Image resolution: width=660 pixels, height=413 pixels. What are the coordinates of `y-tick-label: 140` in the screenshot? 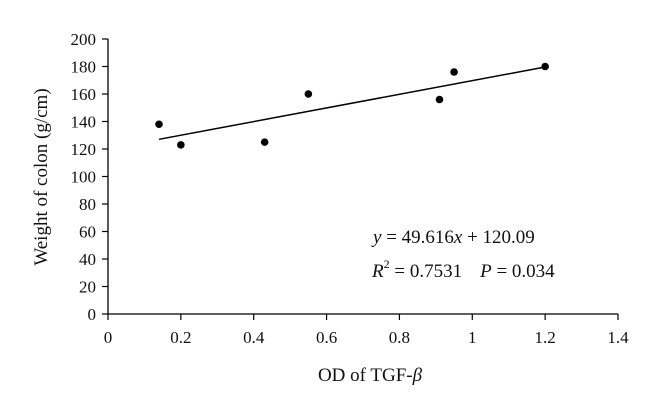 It's located at (84, 122).